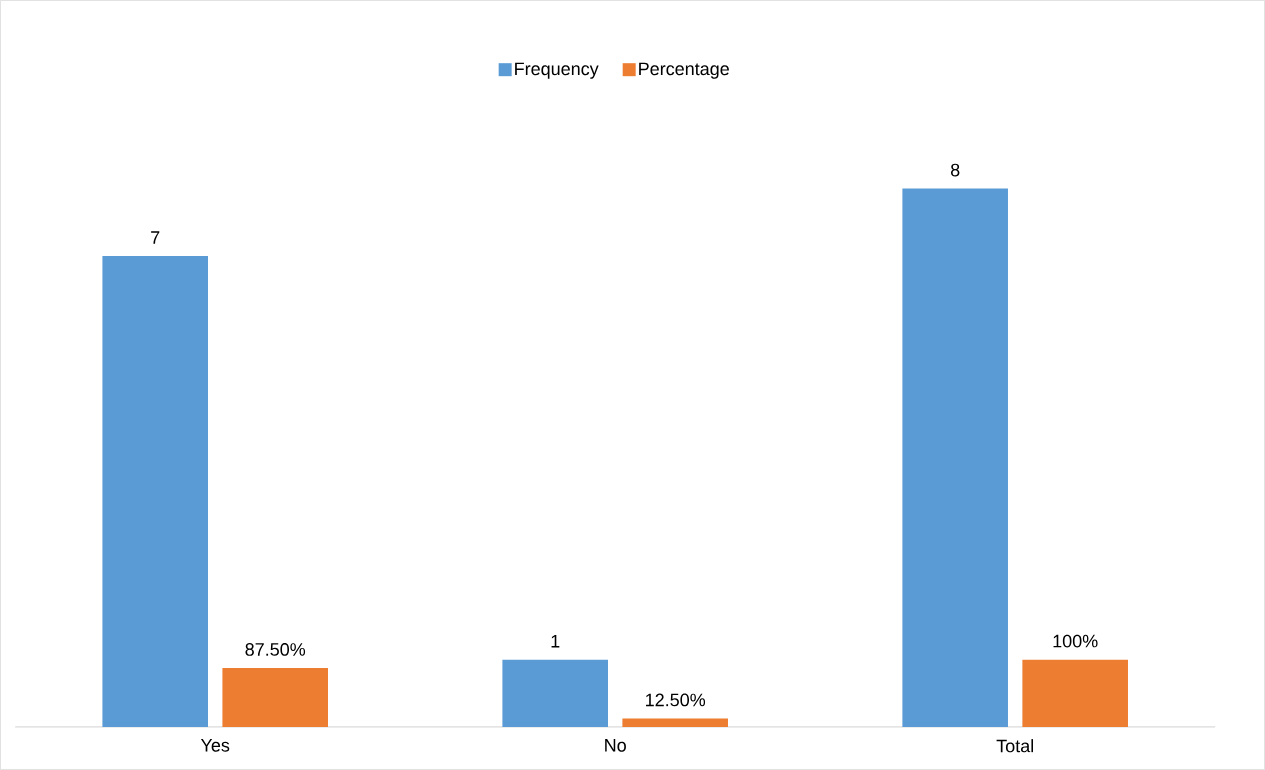 Image resolution: width=1265 pixels, height=770 pixels. I want to click on x-tick-label: Yes, so click(215, 745).